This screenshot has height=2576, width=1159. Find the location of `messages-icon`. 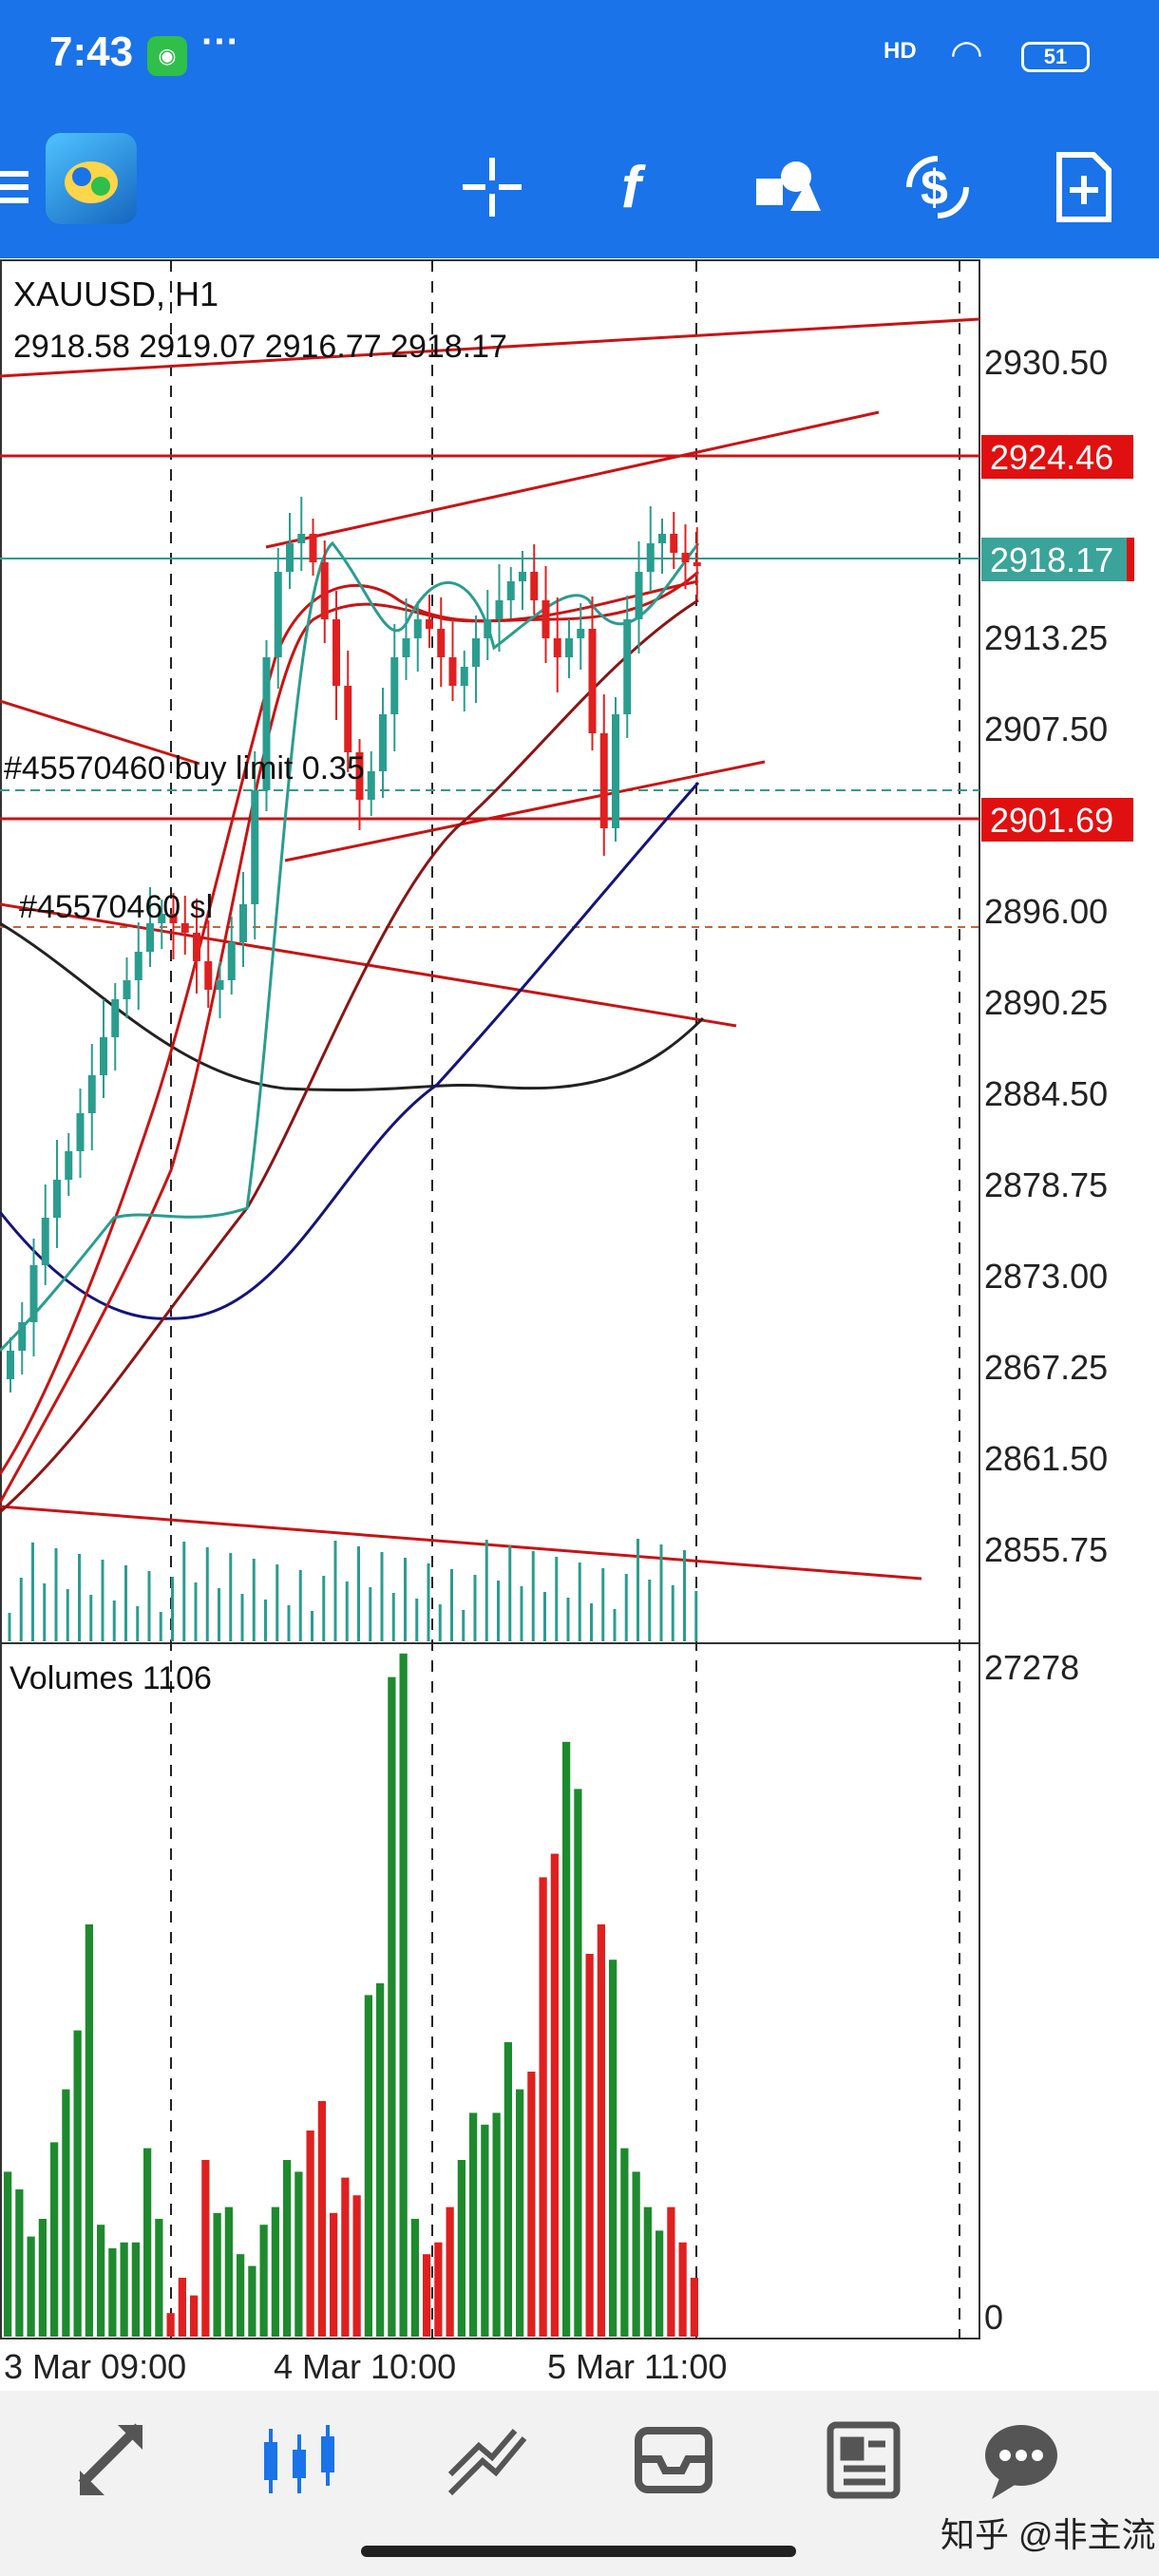

messages-icon is located at coordinates (1021, 2460).